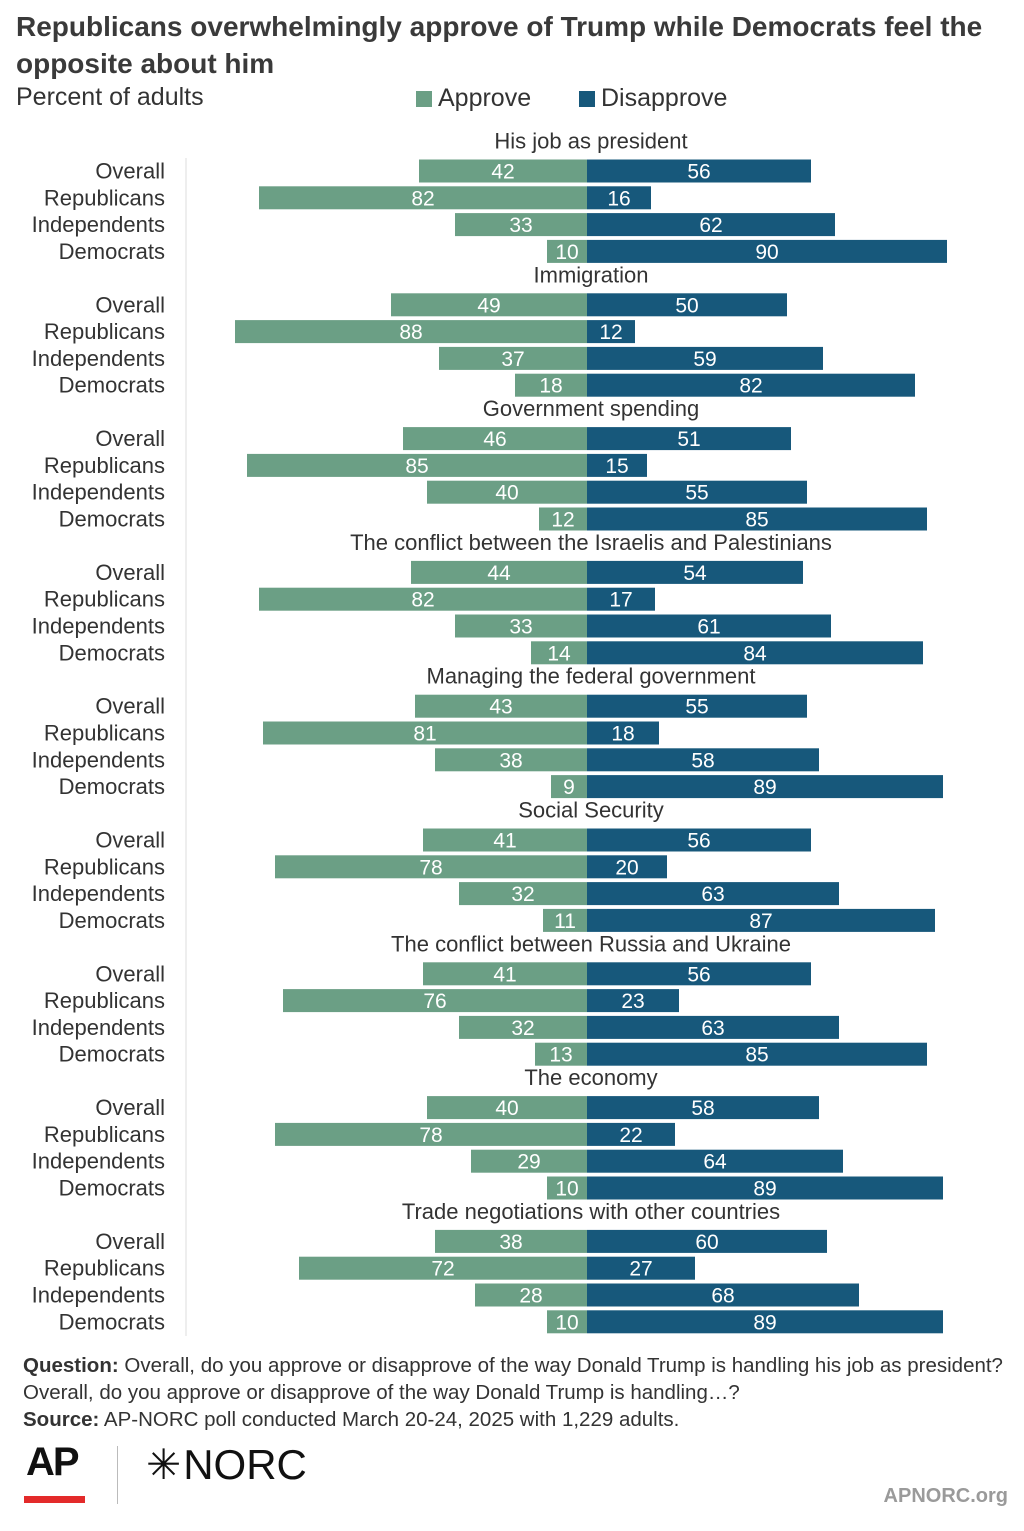  What do you see at coordinates (71, 1365) in the screenshot?
I see `question-label: Question:` at bounding box center [71, 1365].